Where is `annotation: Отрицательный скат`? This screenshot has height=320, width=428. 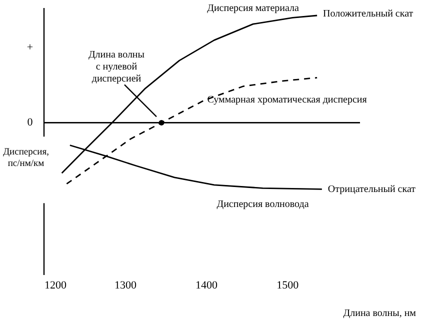
annotation: Отрицательный скат is located at coordinates (372, 190).